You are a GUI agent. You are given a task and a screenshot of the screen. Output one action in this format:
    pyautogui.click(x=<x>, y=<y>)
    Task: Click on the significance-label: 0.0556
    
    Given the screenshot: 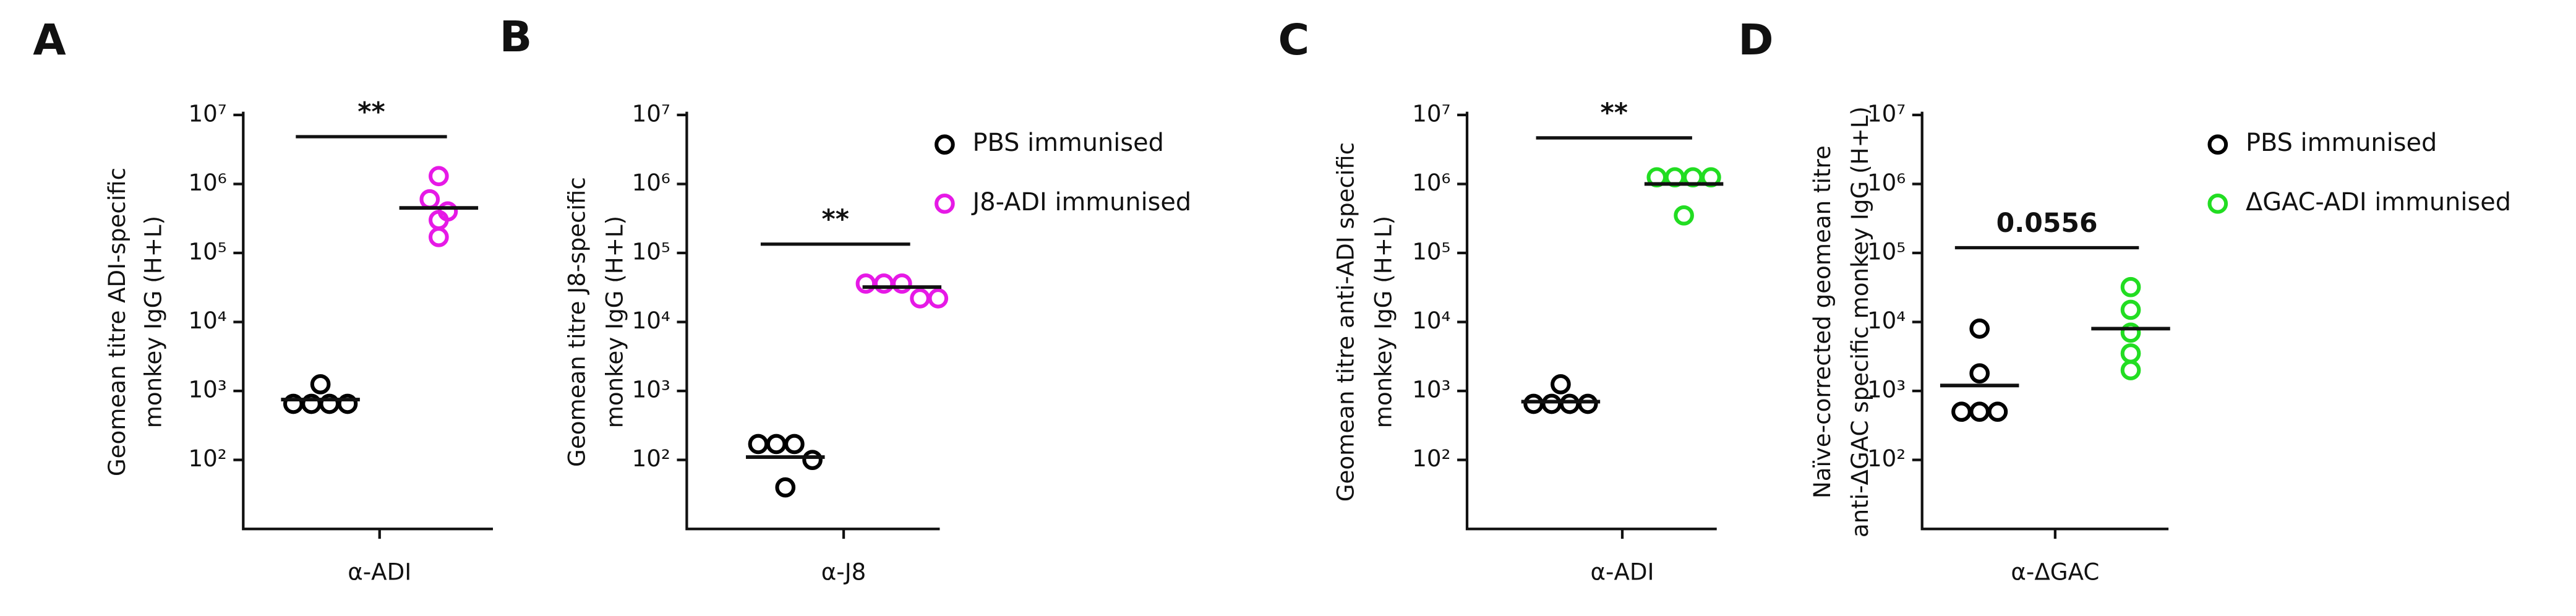 What is the action you would take?
    pyautogui.click(x=2047, y=223)
    